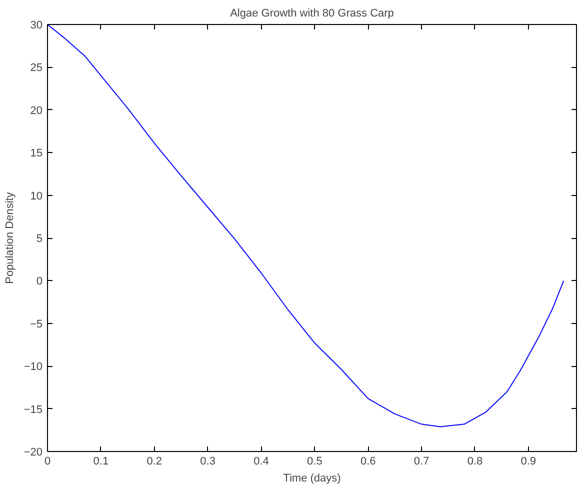 The width and height of the screenshot is (580, 487). What do you see at coordinates (36, 324) in the screenshot?
I see `y-tick-label: −5` at bounding box center [36, 324].